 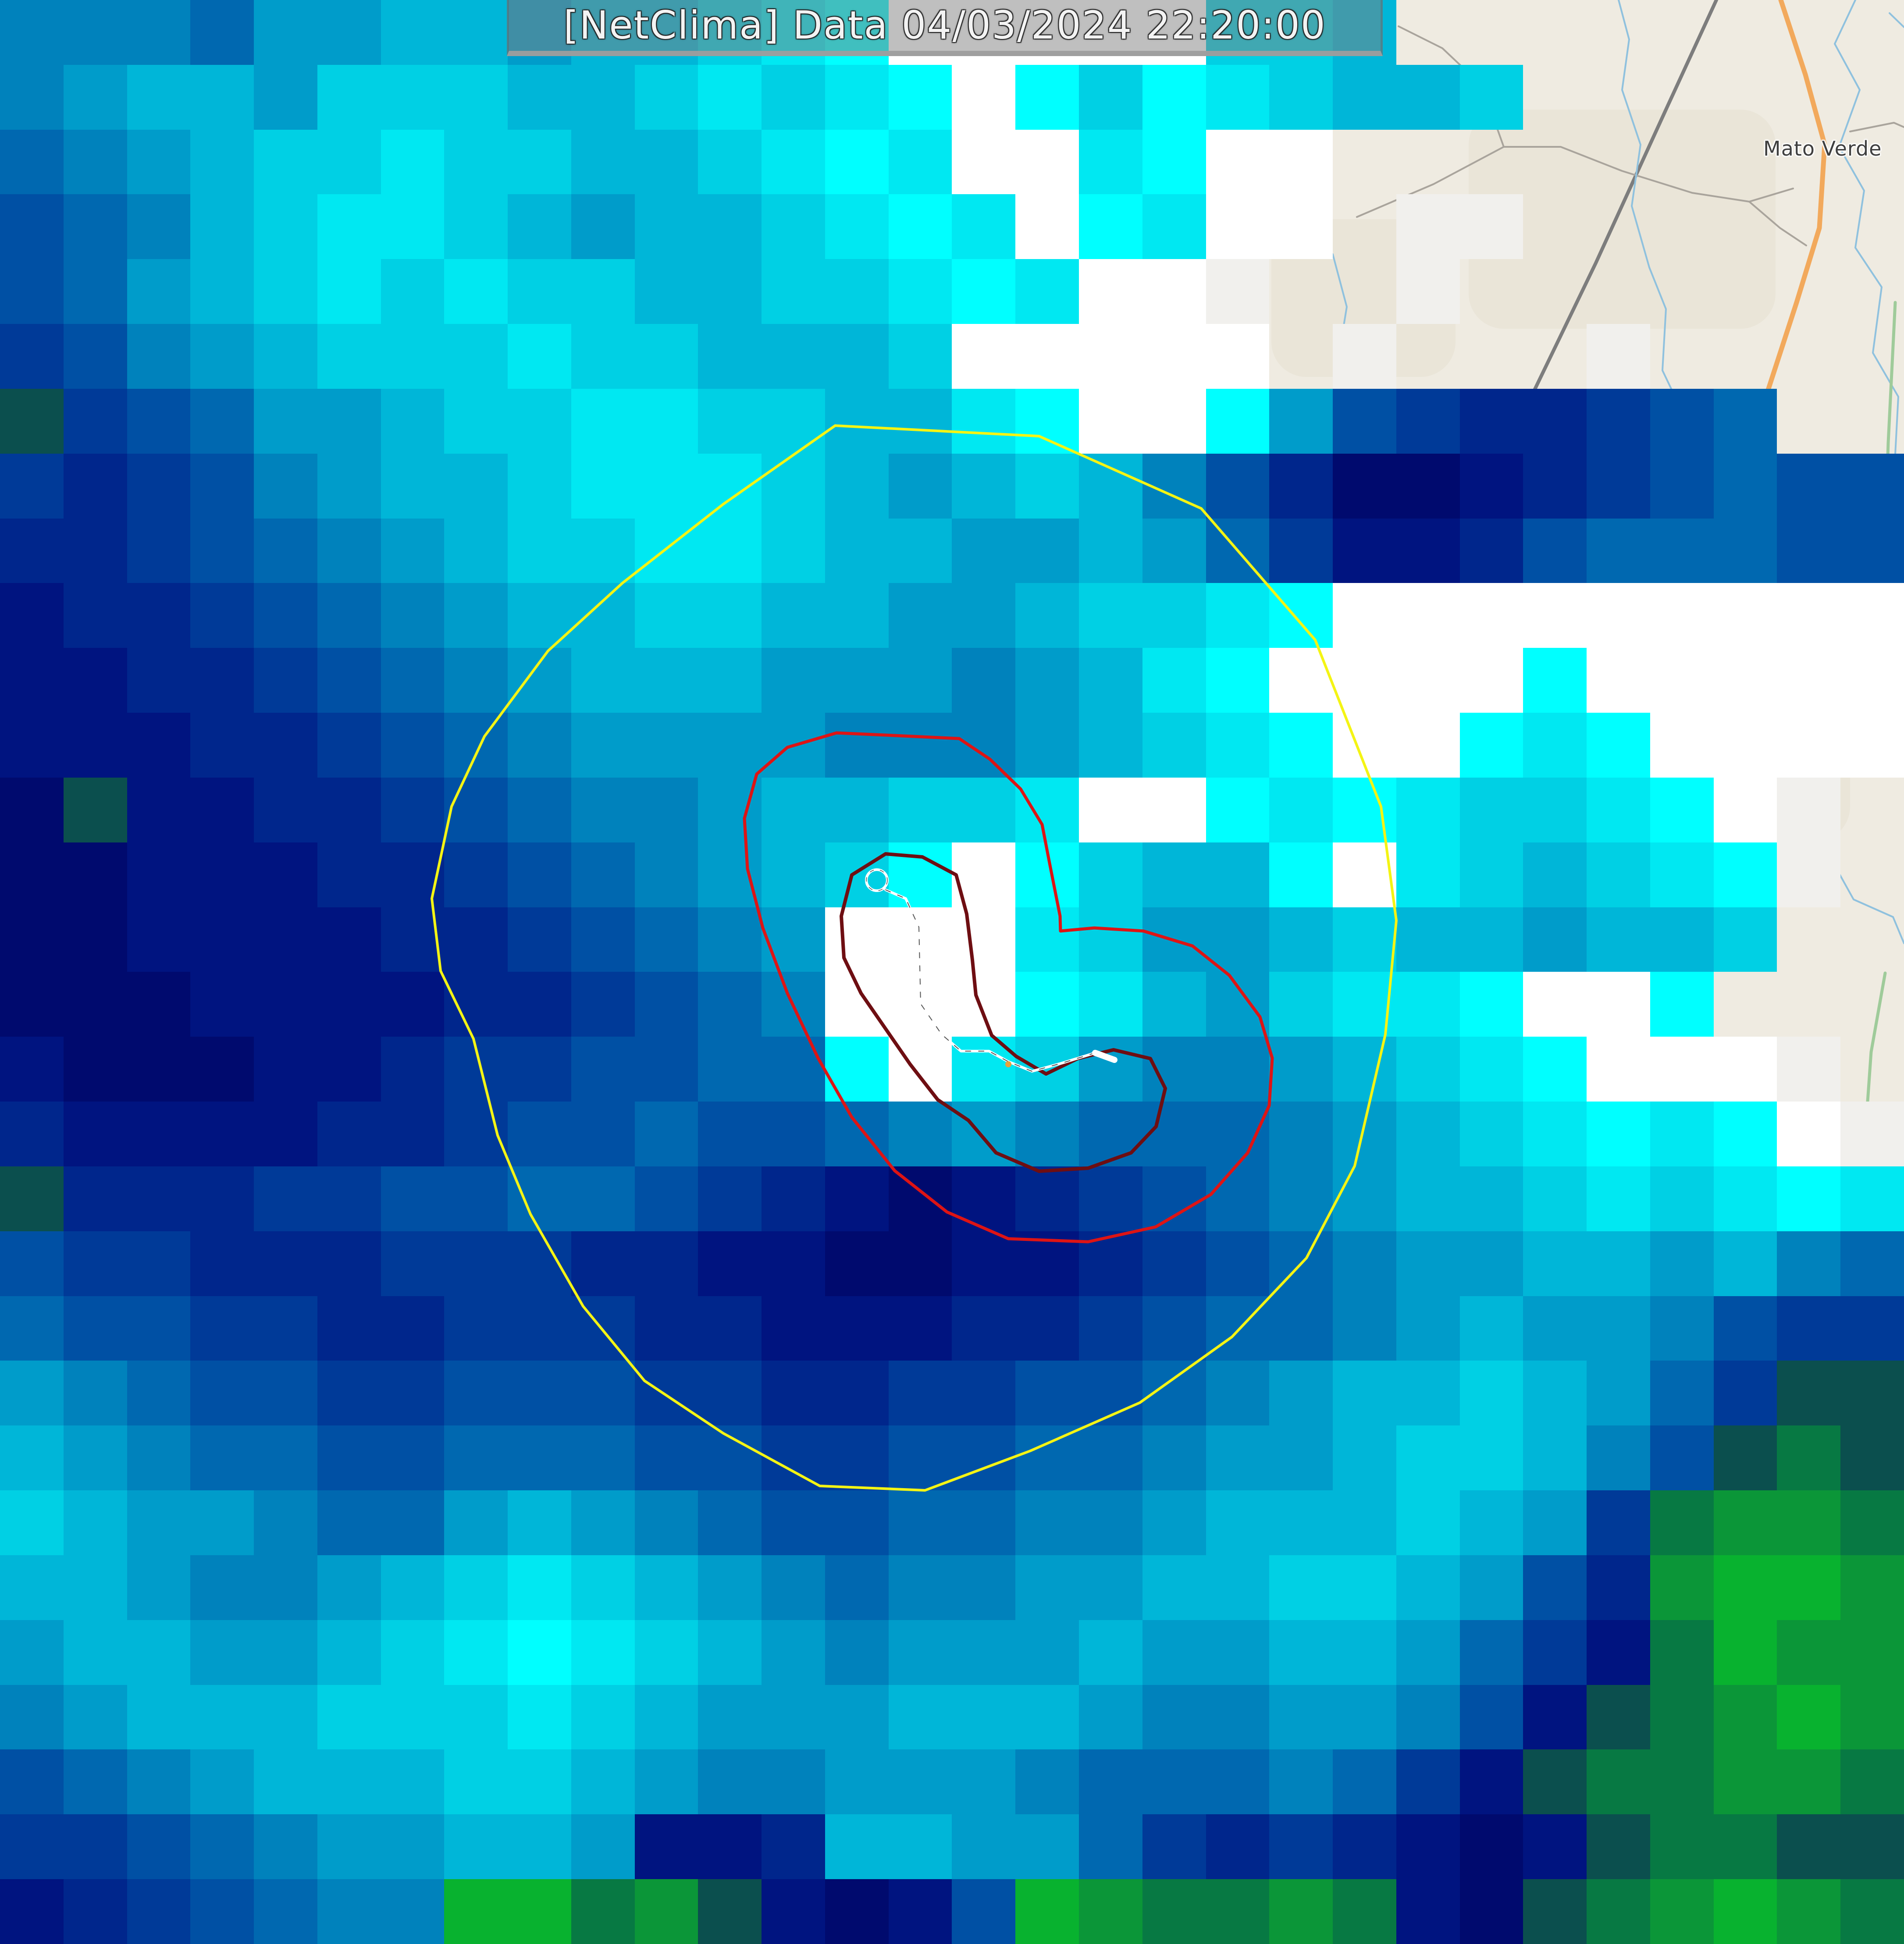 What do you see at coordinates (1877, 127) in the screenshot?
I see `minor-roads` at bounding box center [1877, 127].